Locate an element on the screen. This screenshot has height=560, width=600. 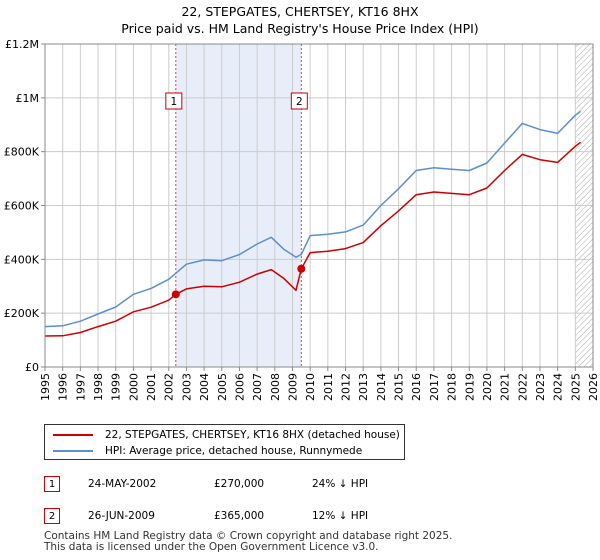
legend-swatch-property is located at coordinates (73, 435).